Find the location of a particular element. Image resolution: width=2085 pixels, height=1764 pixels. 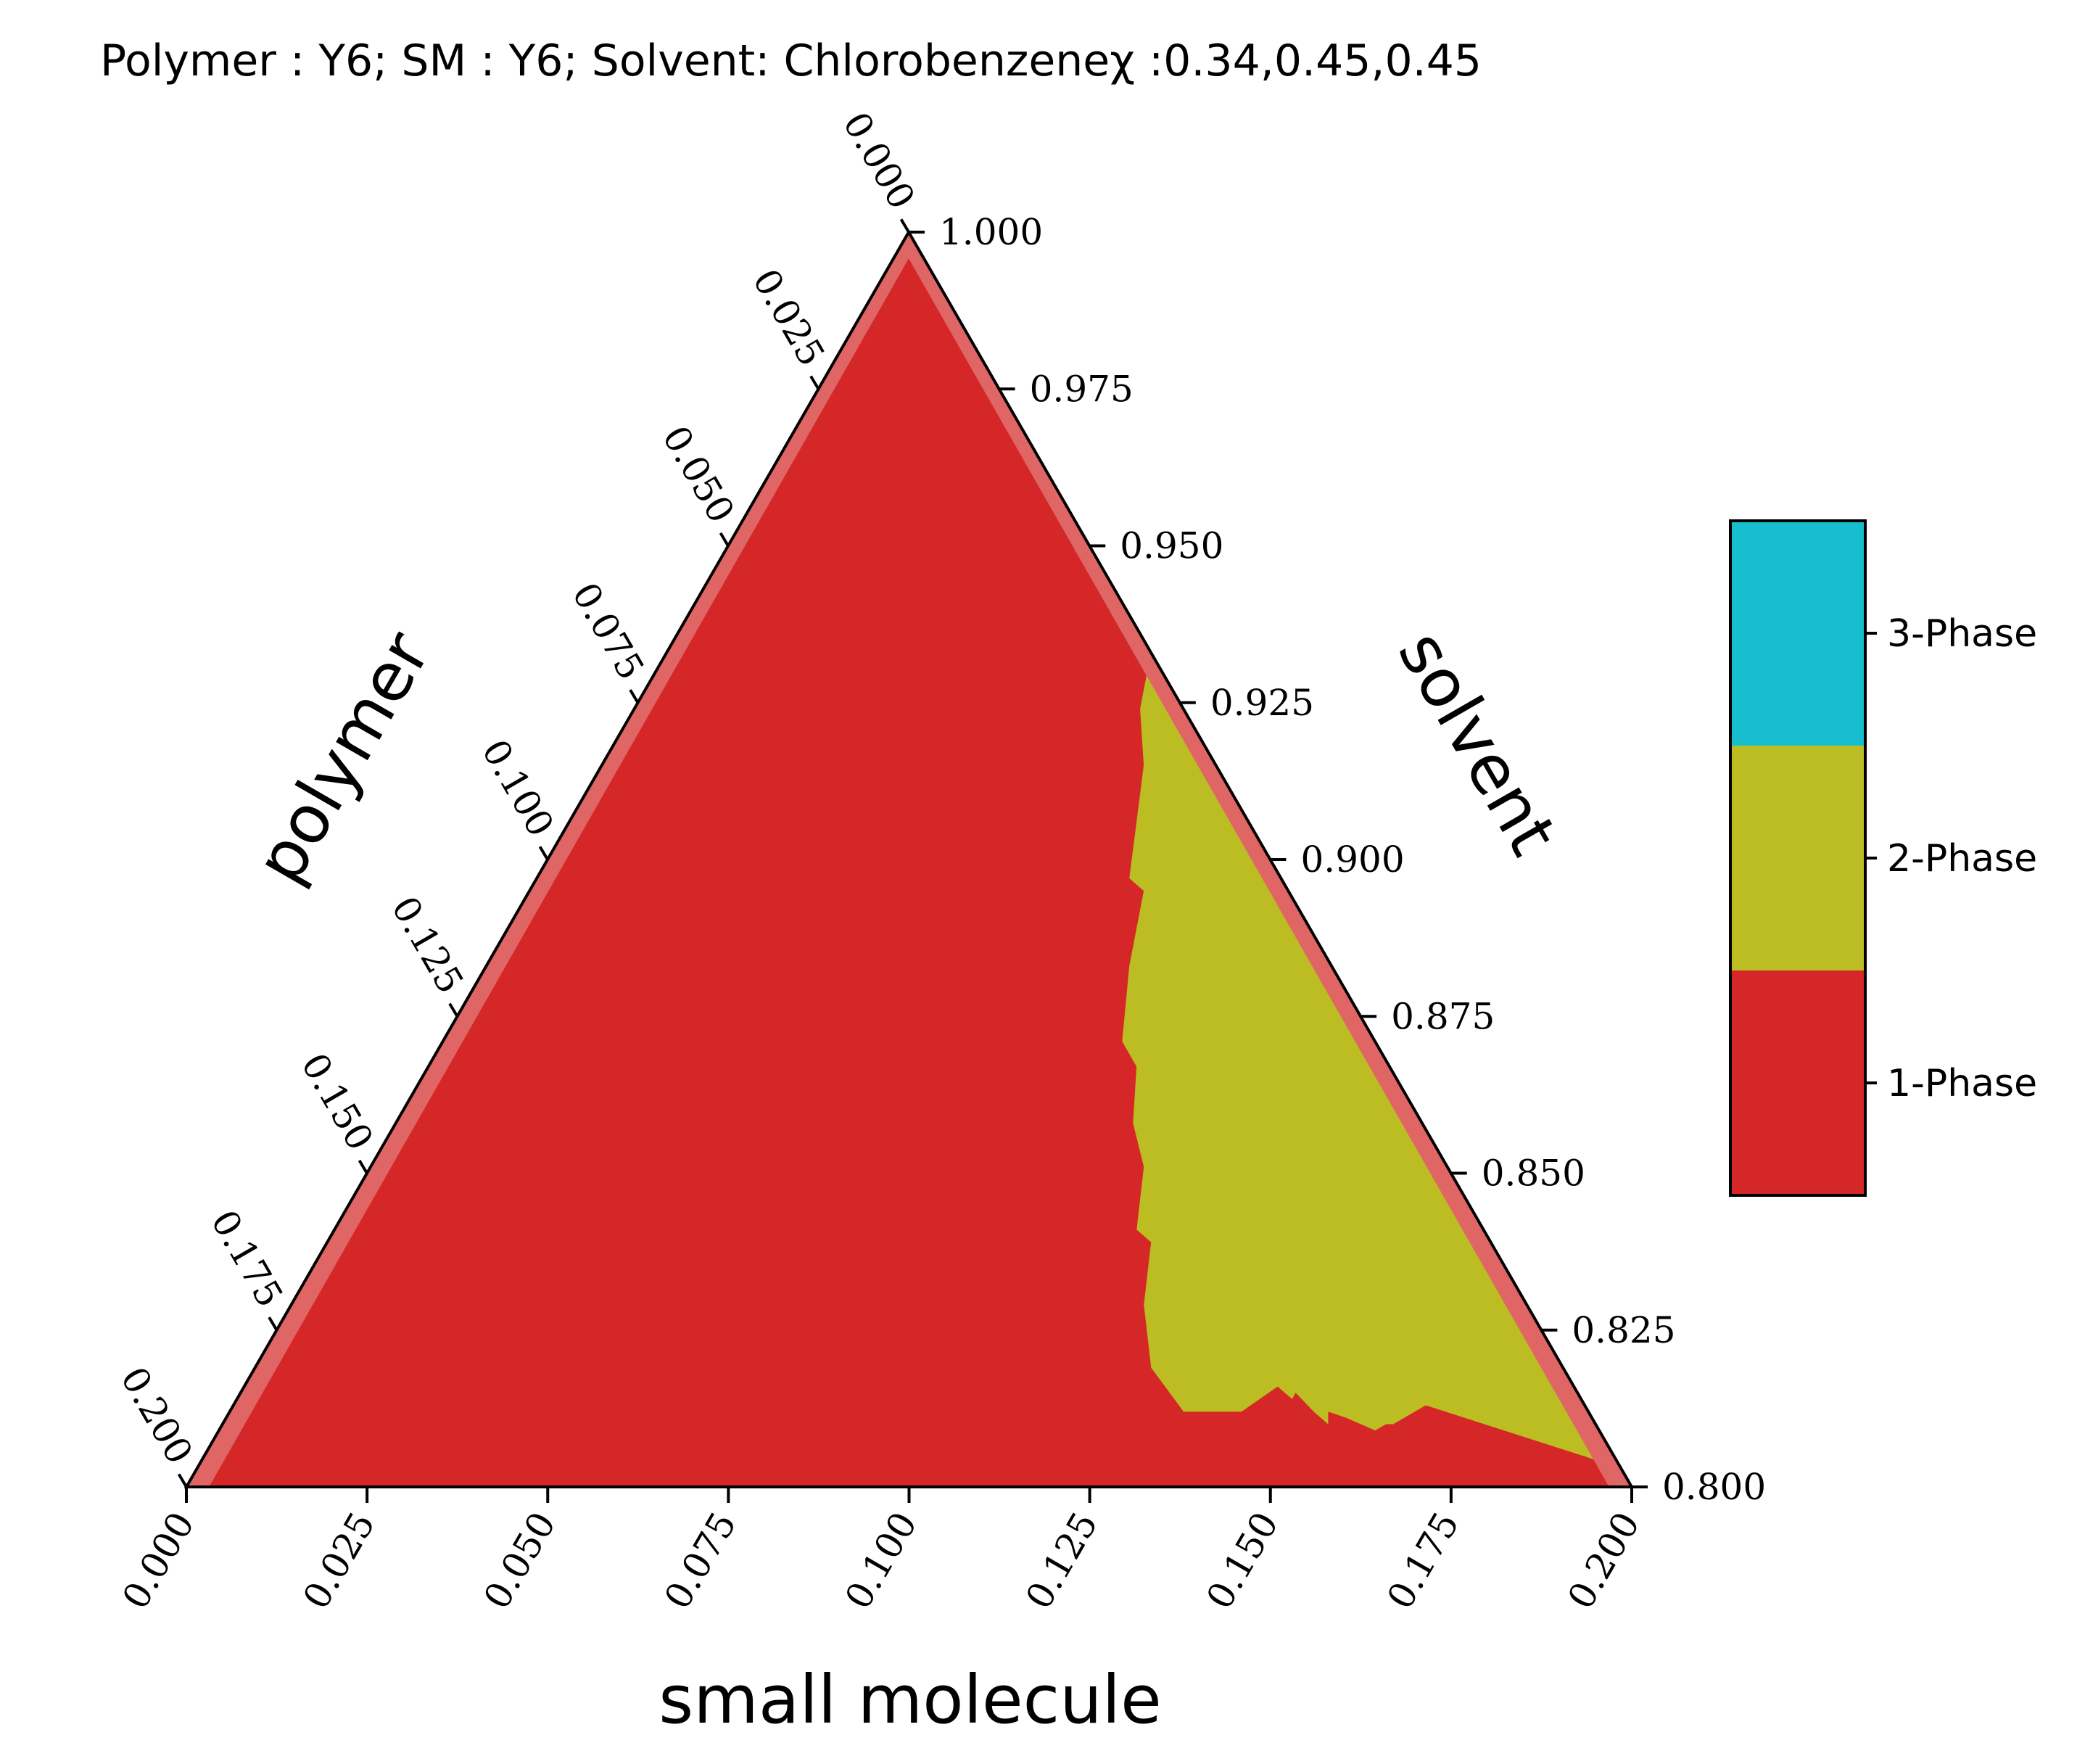

left-tick-label: 0.175 is located at coordinates (247, 1258).